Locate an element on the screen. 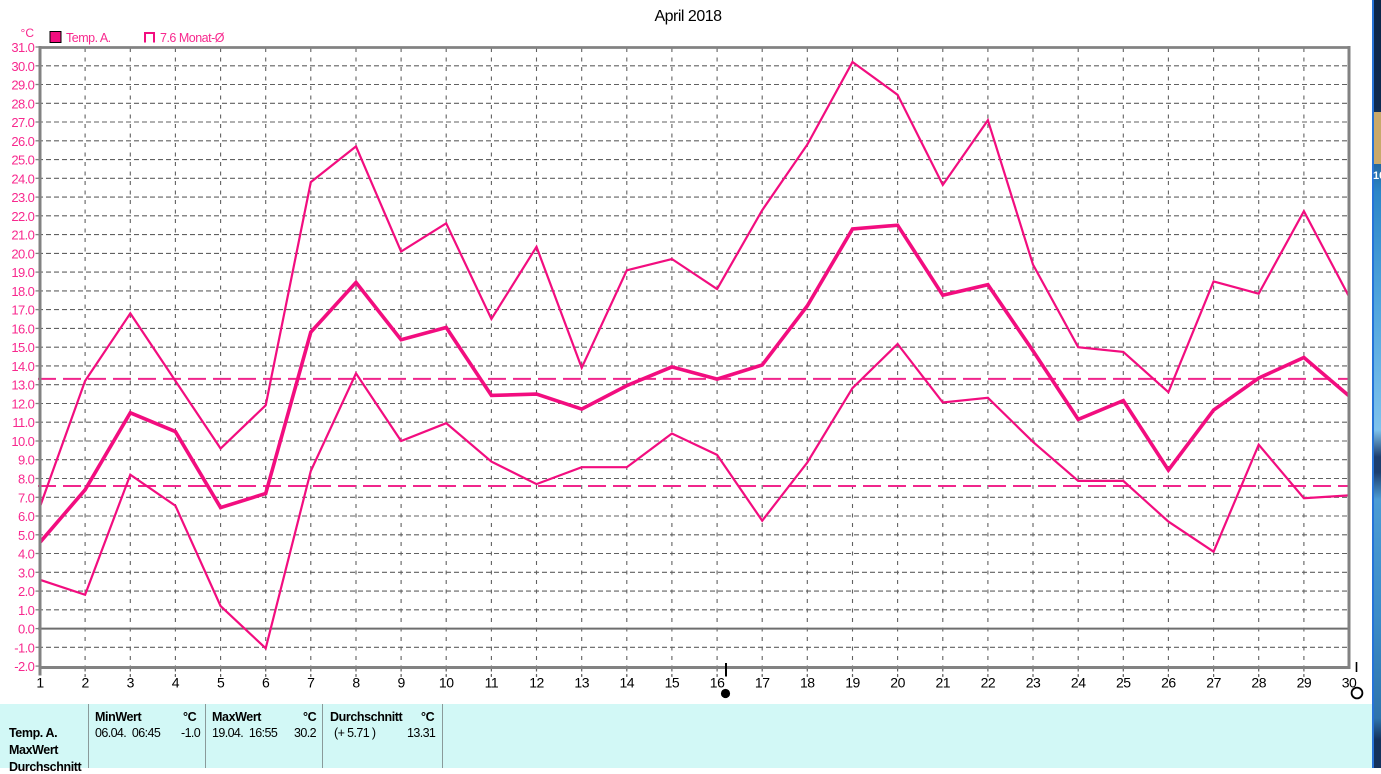 The width and height of the screenshot is (1381, 774). svg-text: 30 is located at coordinates (1349, 683).